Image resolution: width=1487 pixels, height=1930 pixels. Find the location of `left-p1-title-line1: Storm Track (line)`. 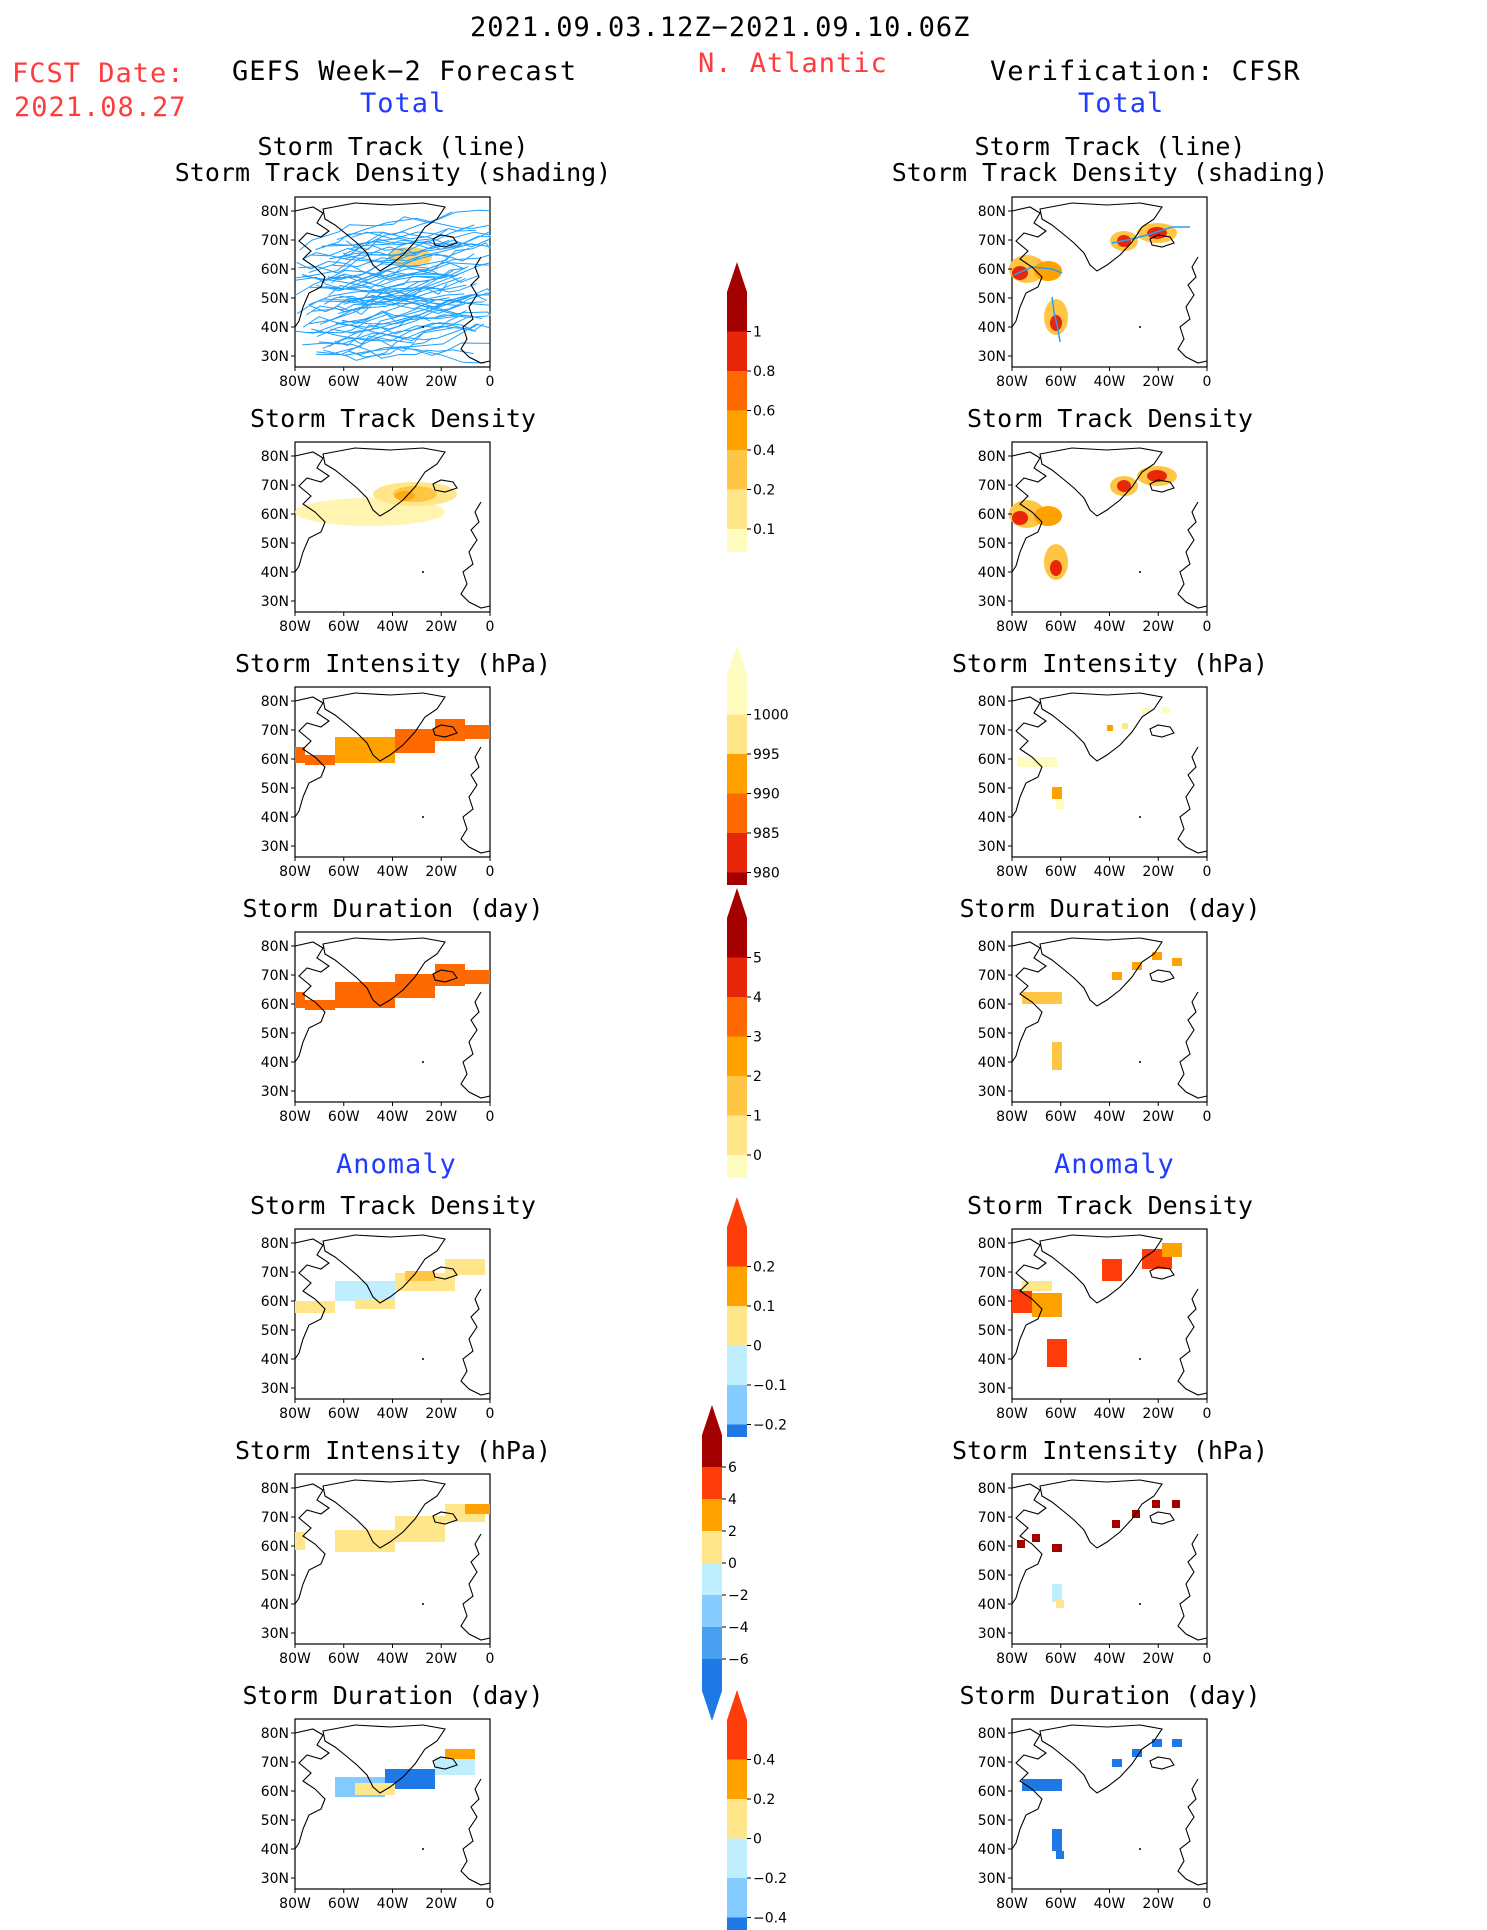

left-p1-title-line1: Storm Track (line) is located at coordinates (393, 146).